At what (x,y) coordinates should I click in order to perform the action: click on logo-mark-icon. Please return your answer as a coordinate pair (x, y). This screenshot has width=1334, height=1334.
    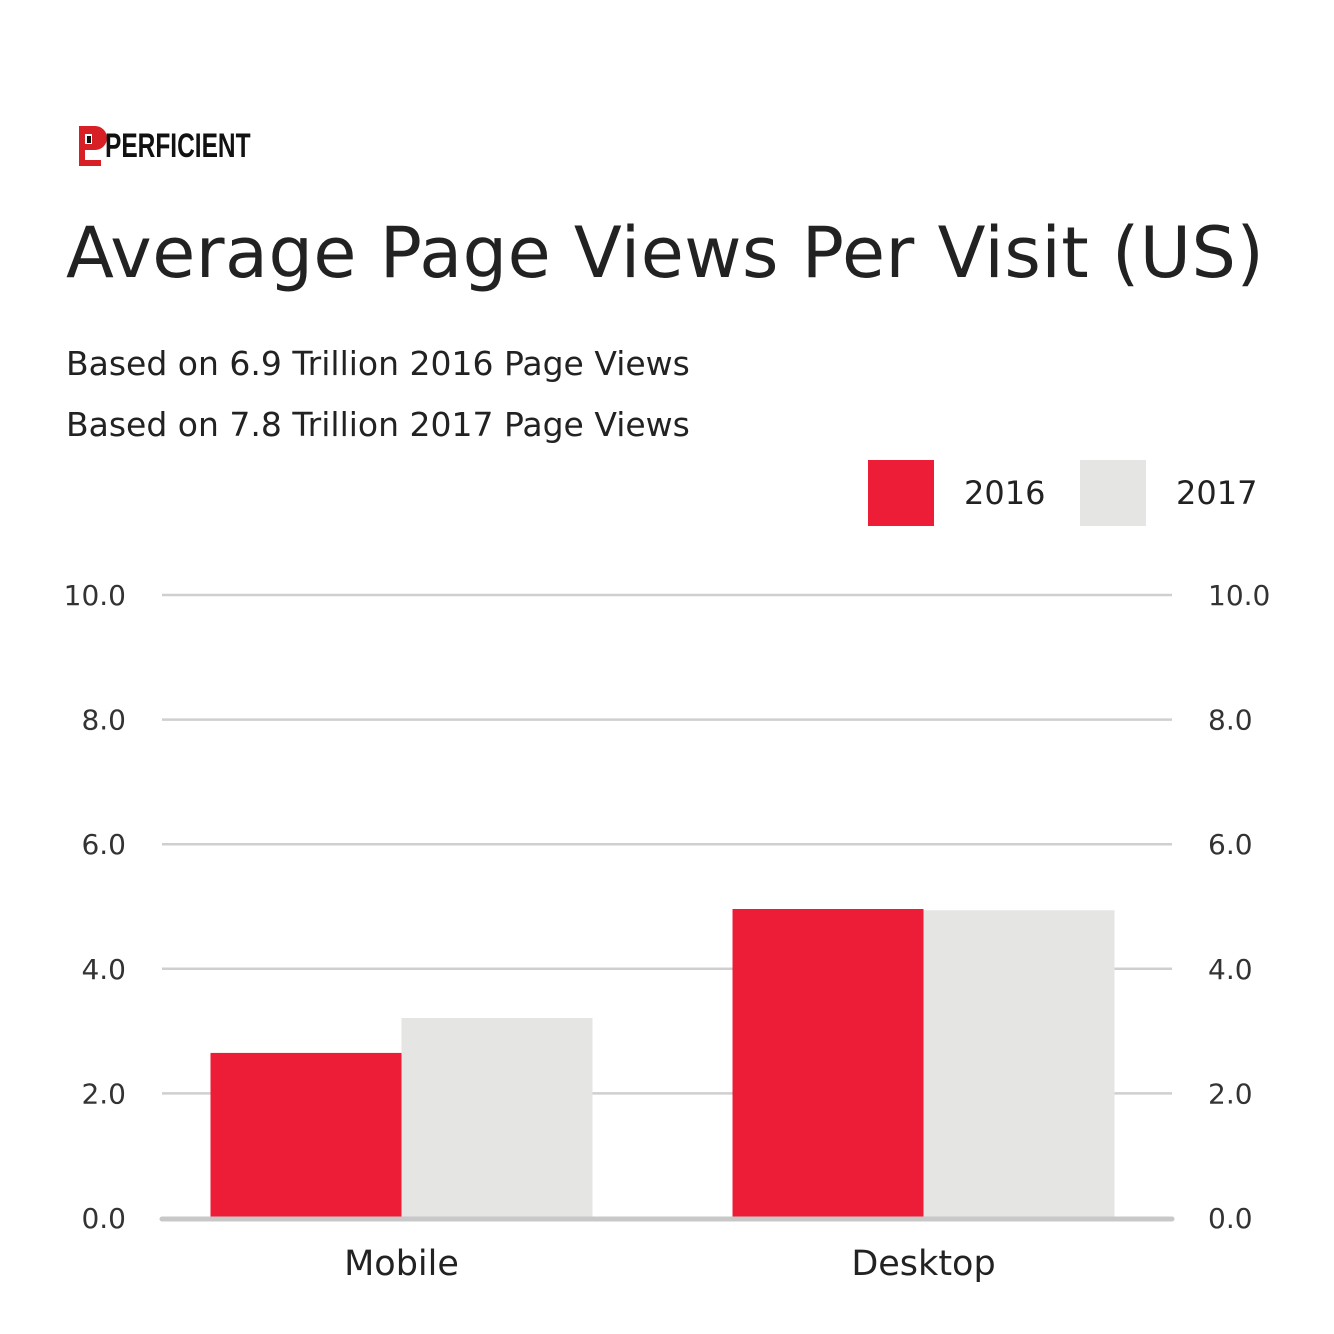
    Looking at the image, I should click on (93, 146).